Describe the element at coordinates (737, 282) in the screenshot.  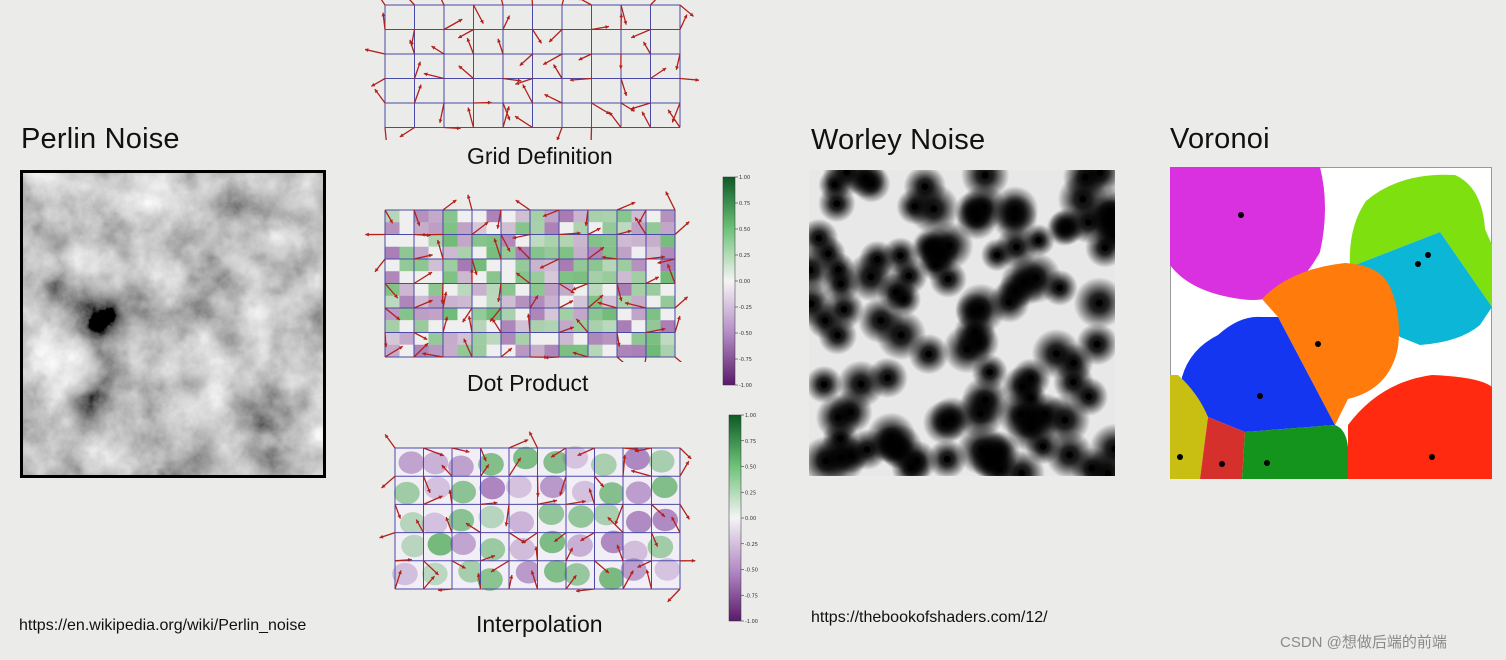
I see `dot-product-colorbar: 1.00 0.75 0.50 0.25 0.00 -0.25 -0.50 -0.75 -1.00` at that location.